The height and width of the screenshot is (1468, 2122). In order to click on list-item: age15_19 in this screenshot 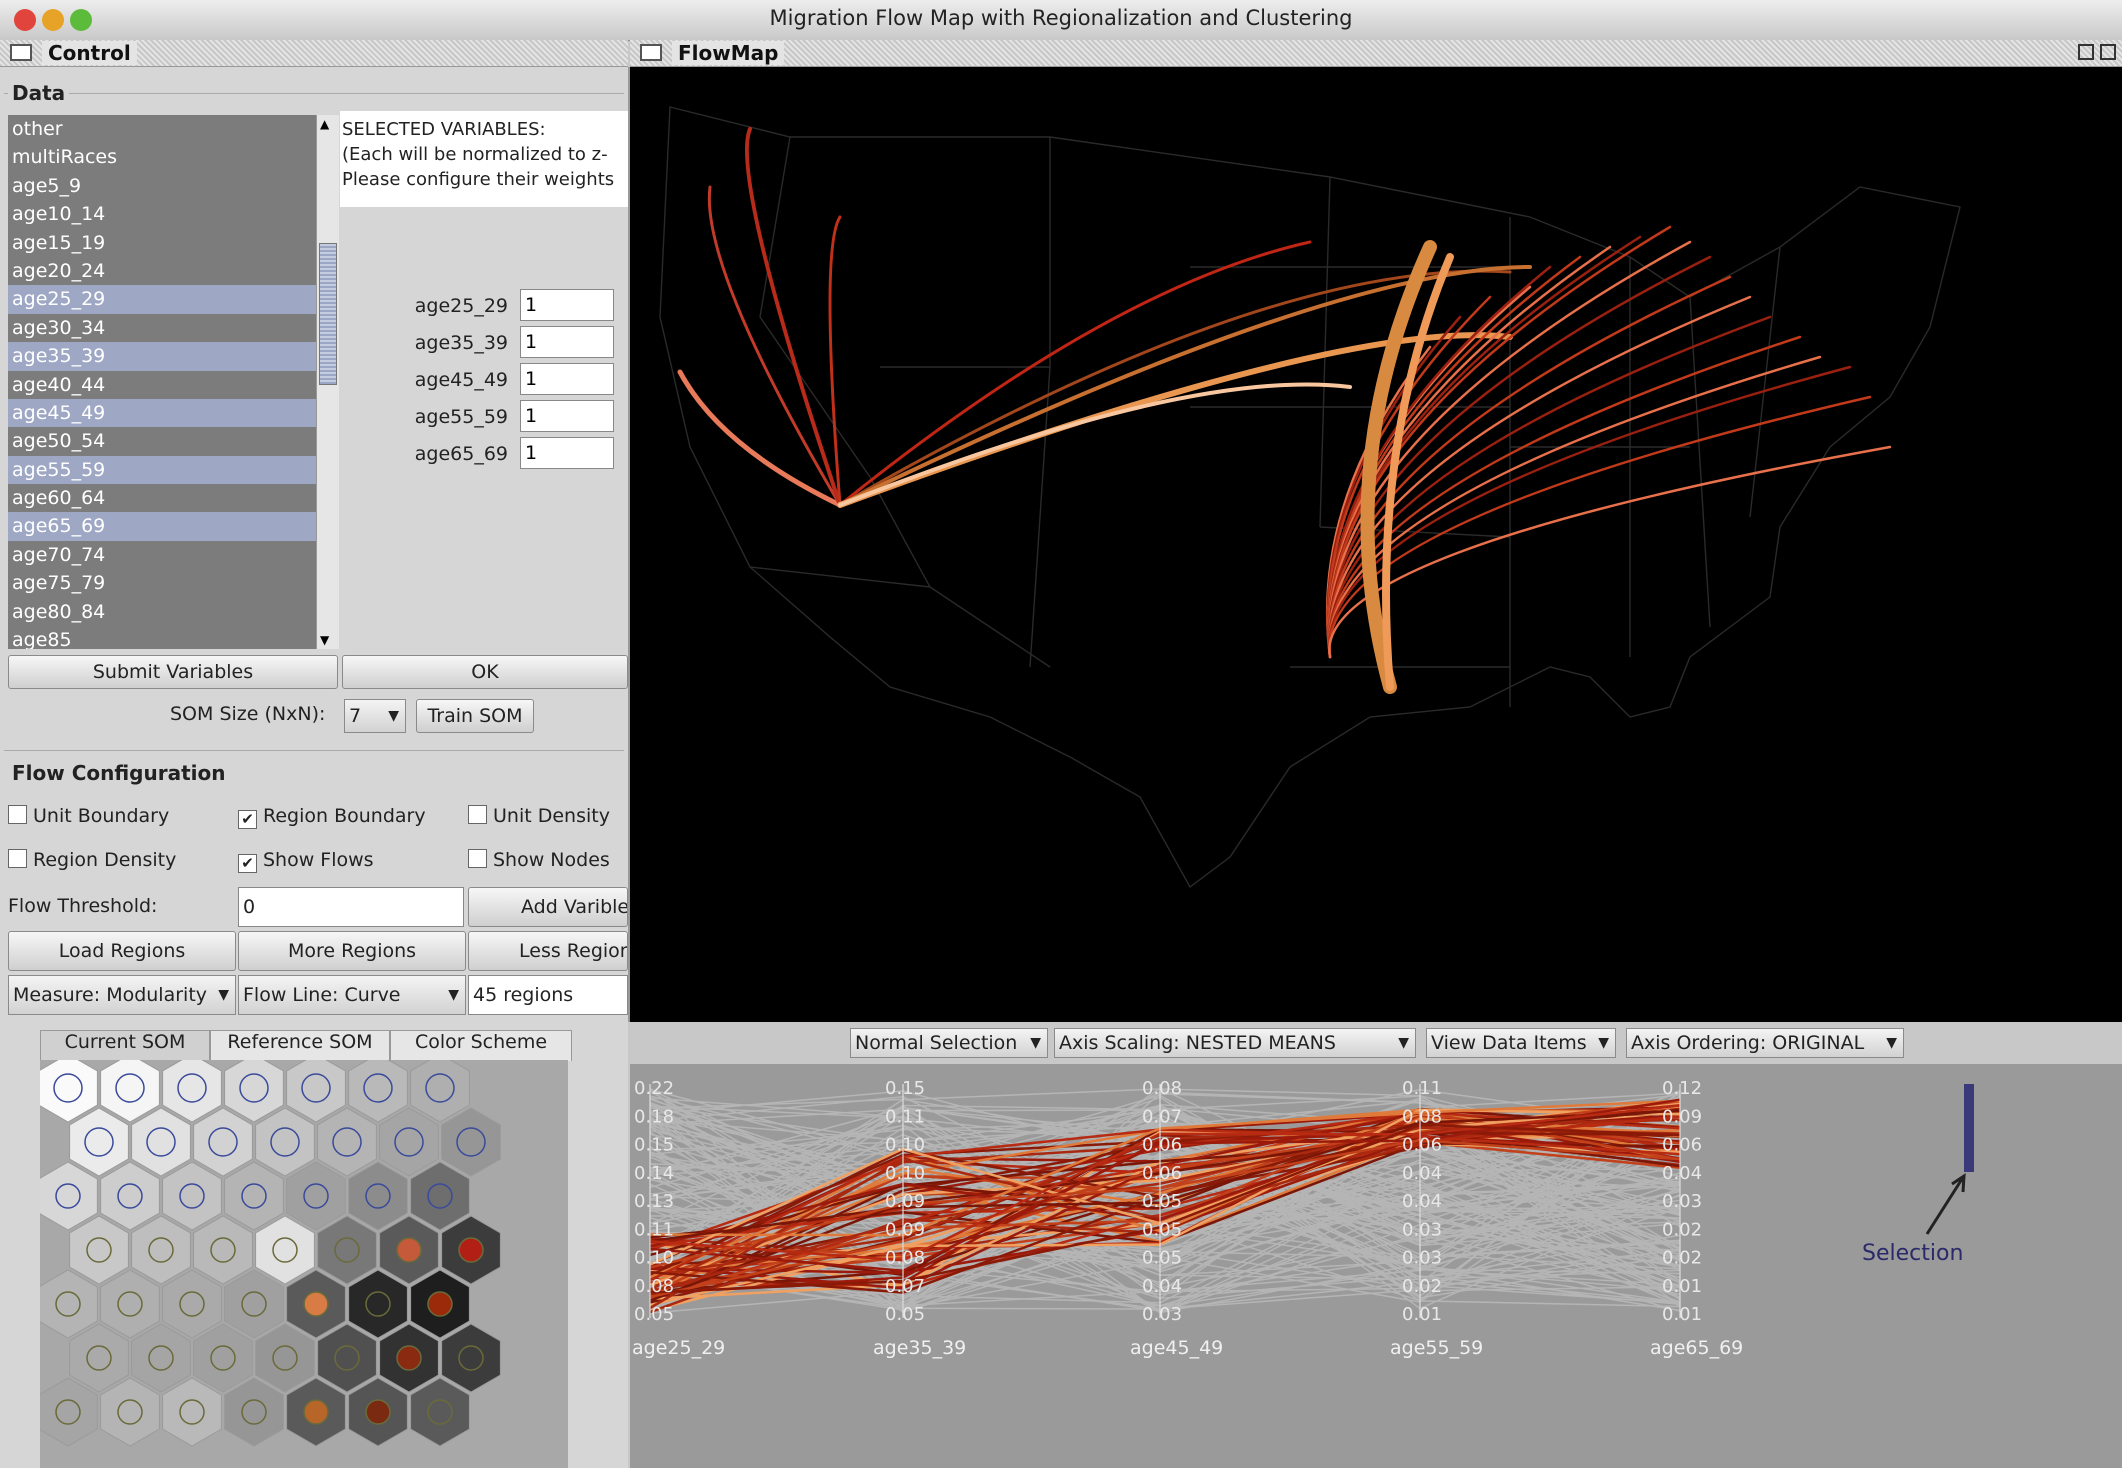, I will do `click(162, 243)`.